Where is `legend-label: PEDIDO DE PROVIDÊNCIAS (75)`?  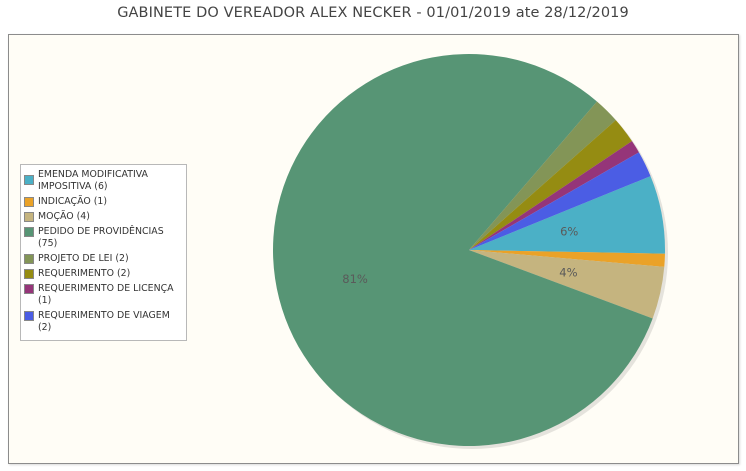
legend-label: PEDIDO DE PROVIDÊNCIAS (75) is located at coordinates (101, 237).